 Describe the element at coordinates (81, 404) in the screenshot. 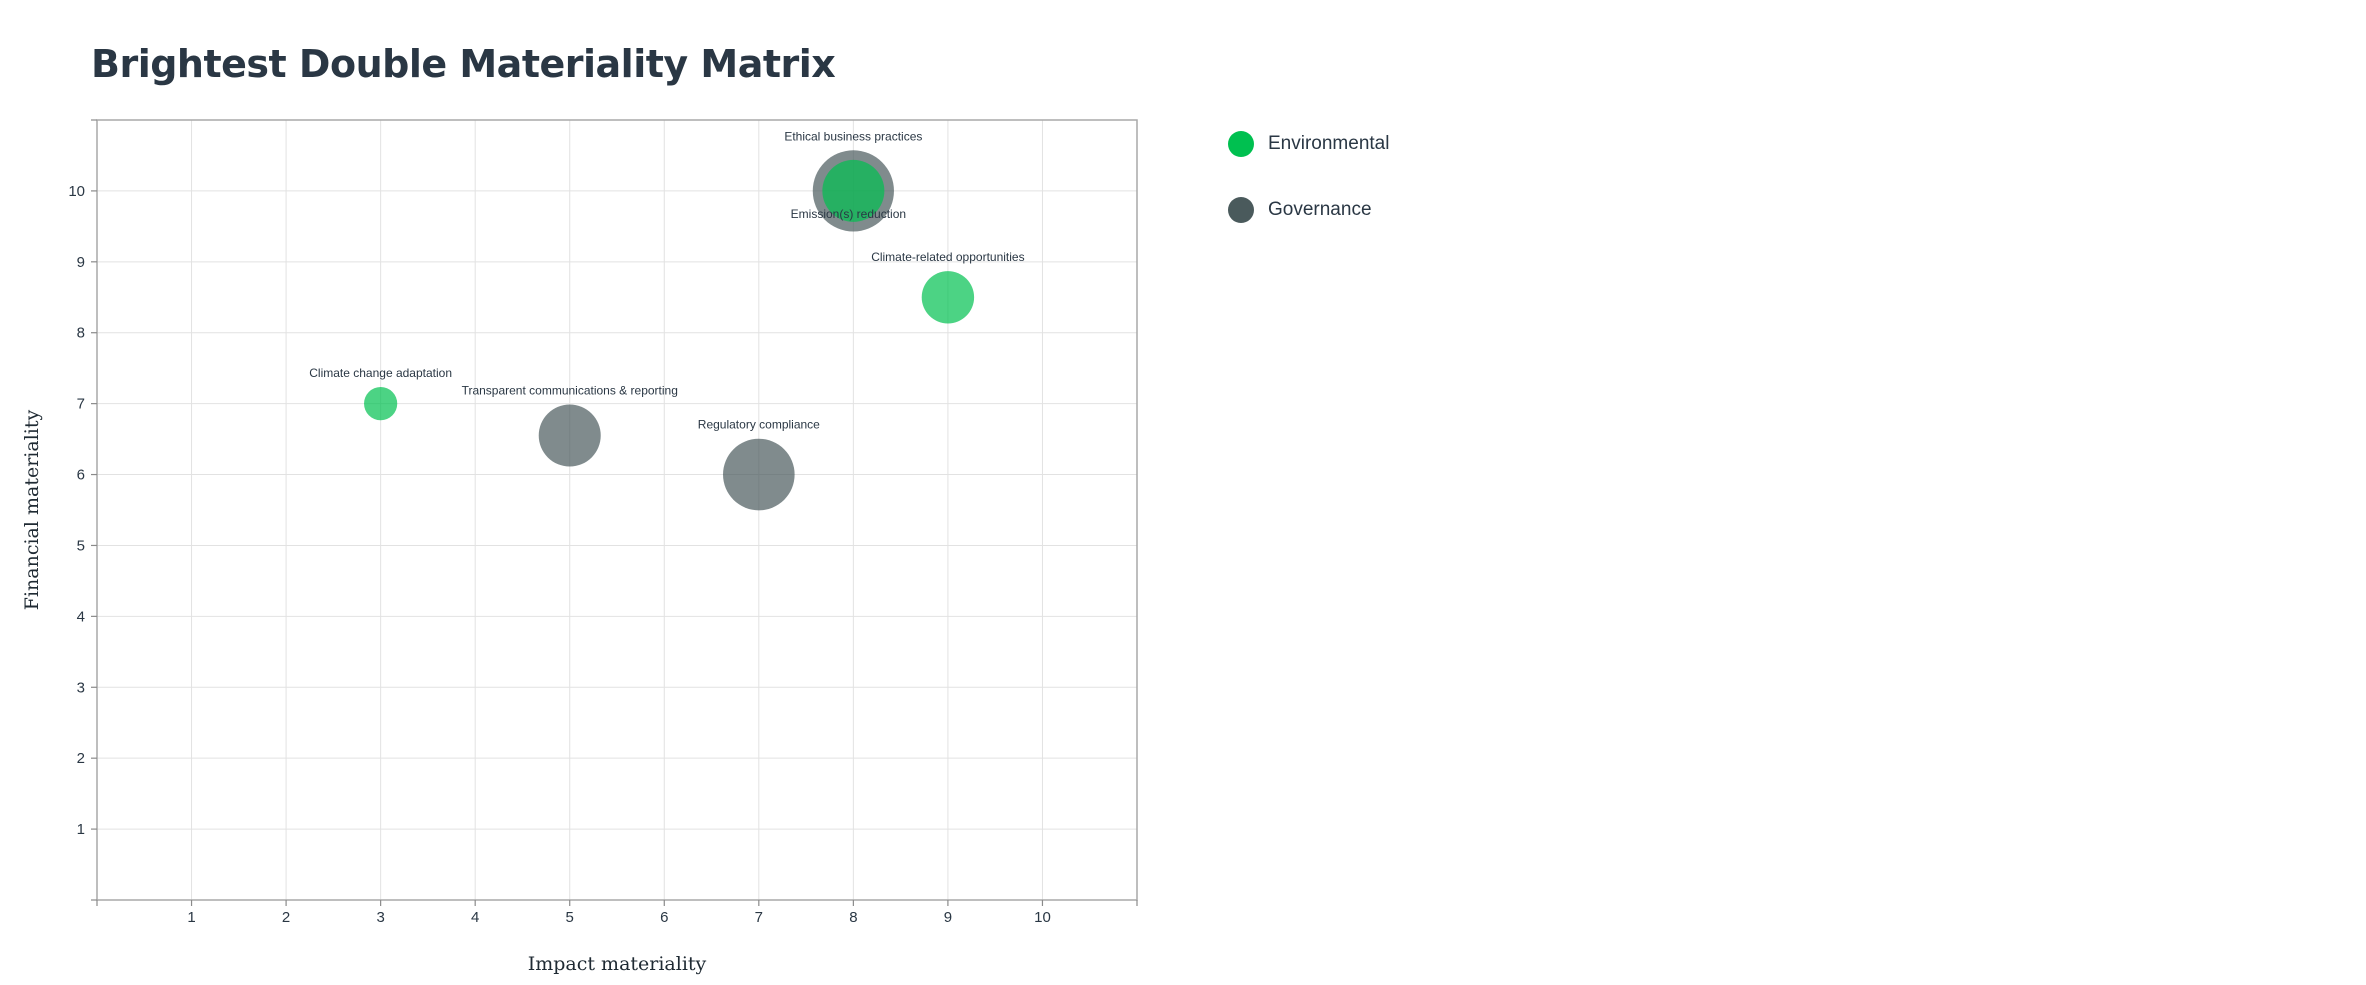

I see `y-tick-label: 7` at that location.